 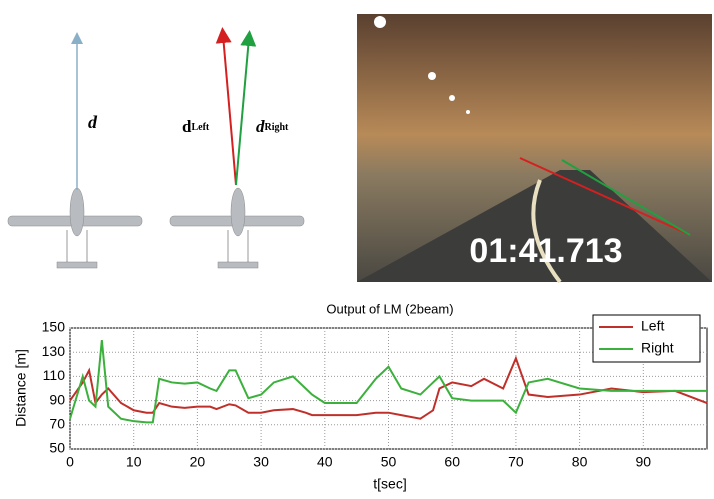 I want to click on x-tick-label: 50, so click(x=389, y=462).